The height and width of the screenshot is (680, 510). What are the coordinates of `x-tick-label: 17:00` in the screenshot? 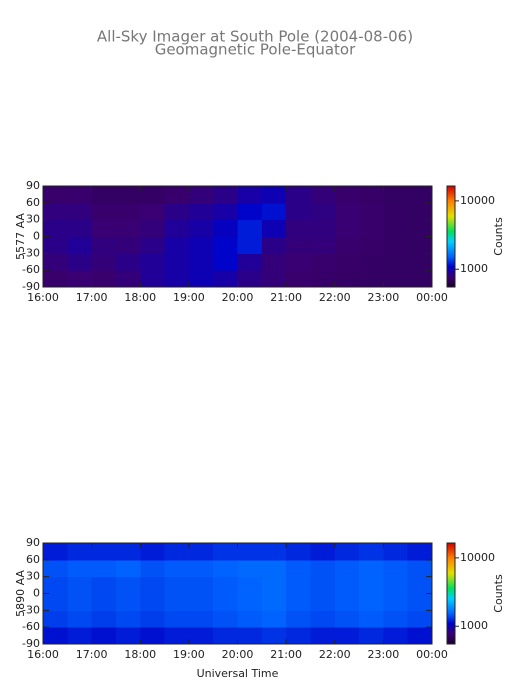 It's located at (92, 654).